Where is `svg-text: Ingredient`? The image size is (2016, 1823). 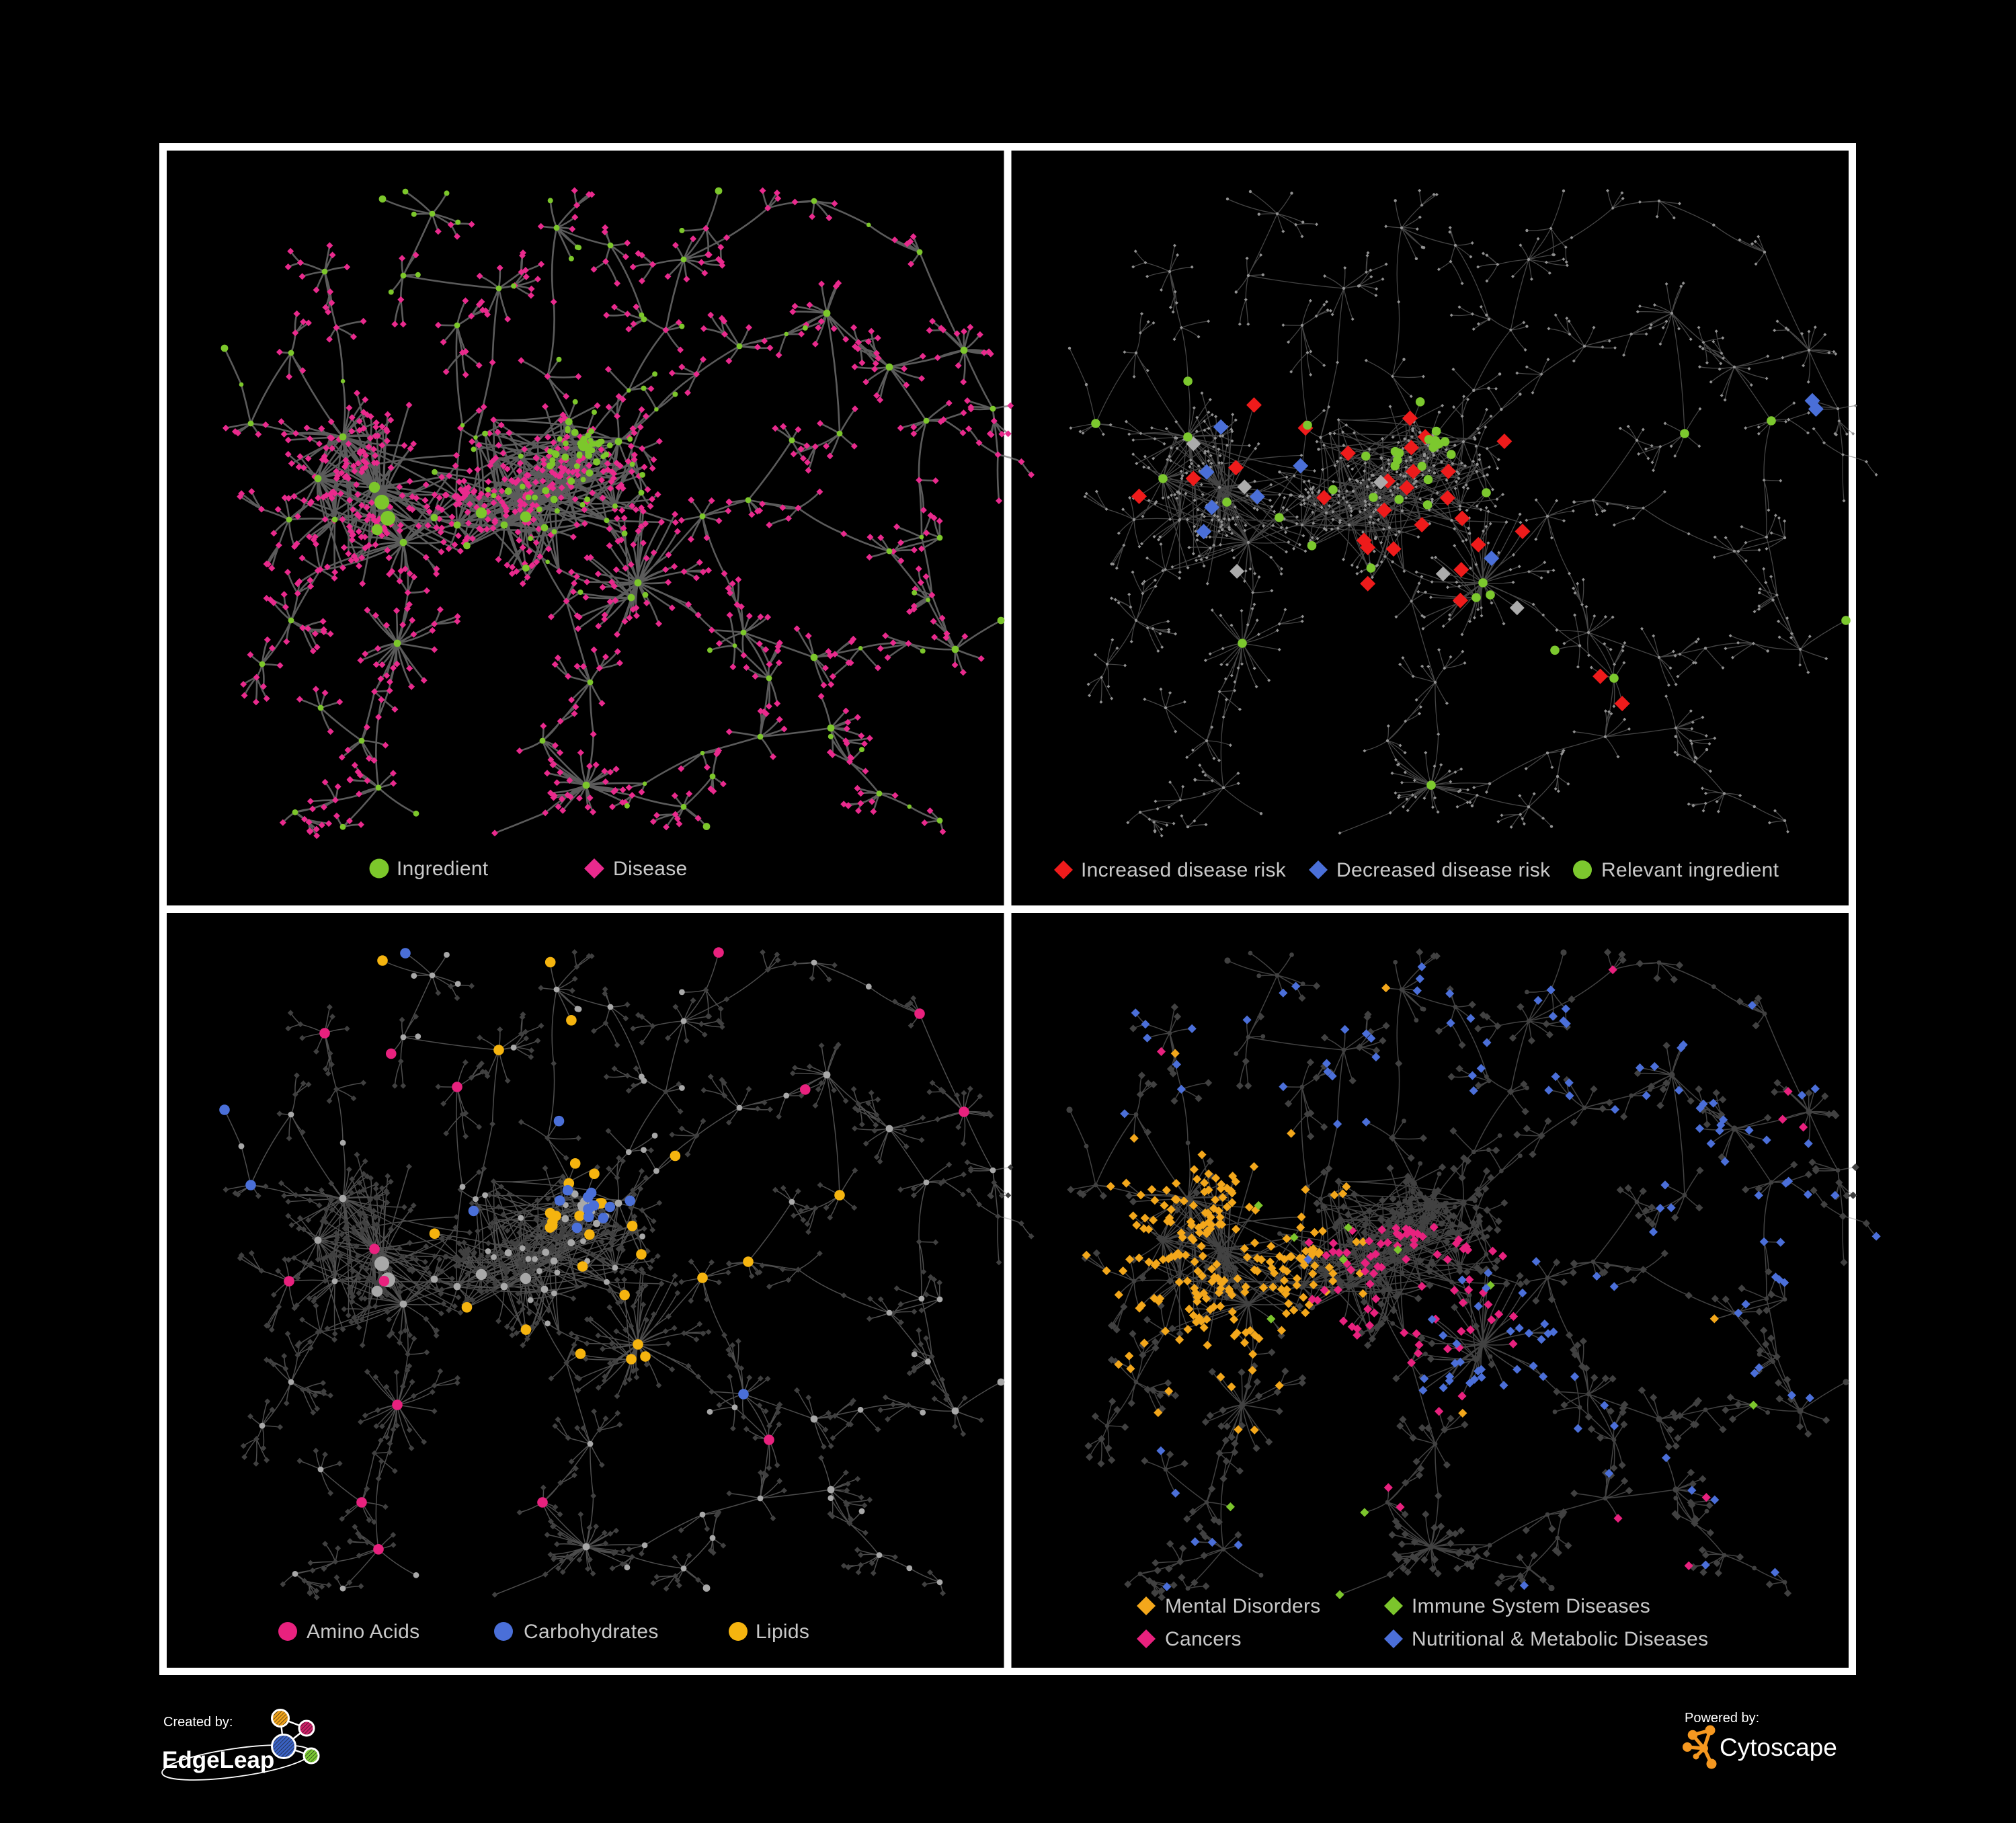 svg-text: Ingredient is located at coordinates (443, 869).